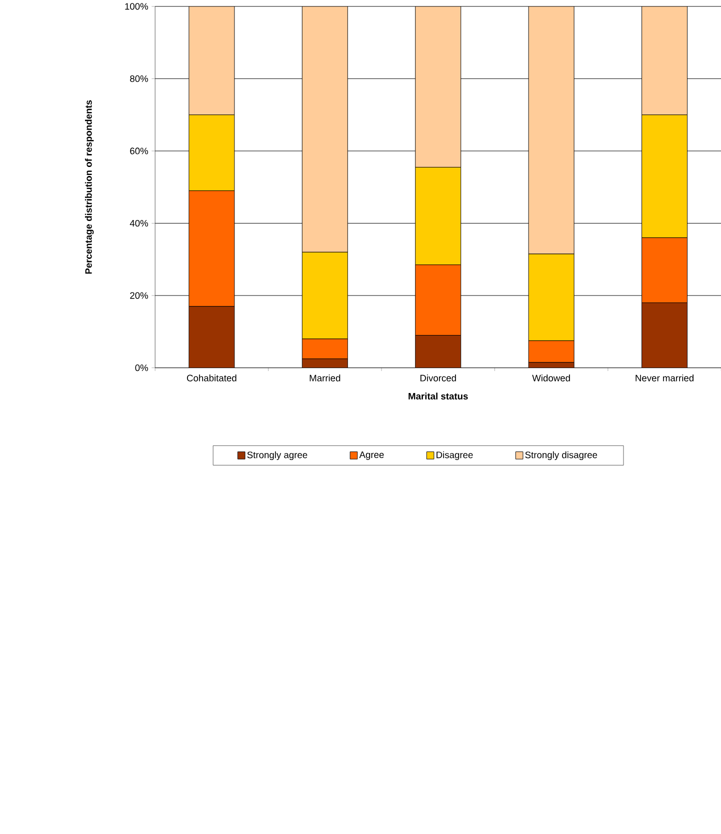  Describe the element at coordinates (141, 368) in the screenshot. I see `y-tick-label: 0%` at that location.